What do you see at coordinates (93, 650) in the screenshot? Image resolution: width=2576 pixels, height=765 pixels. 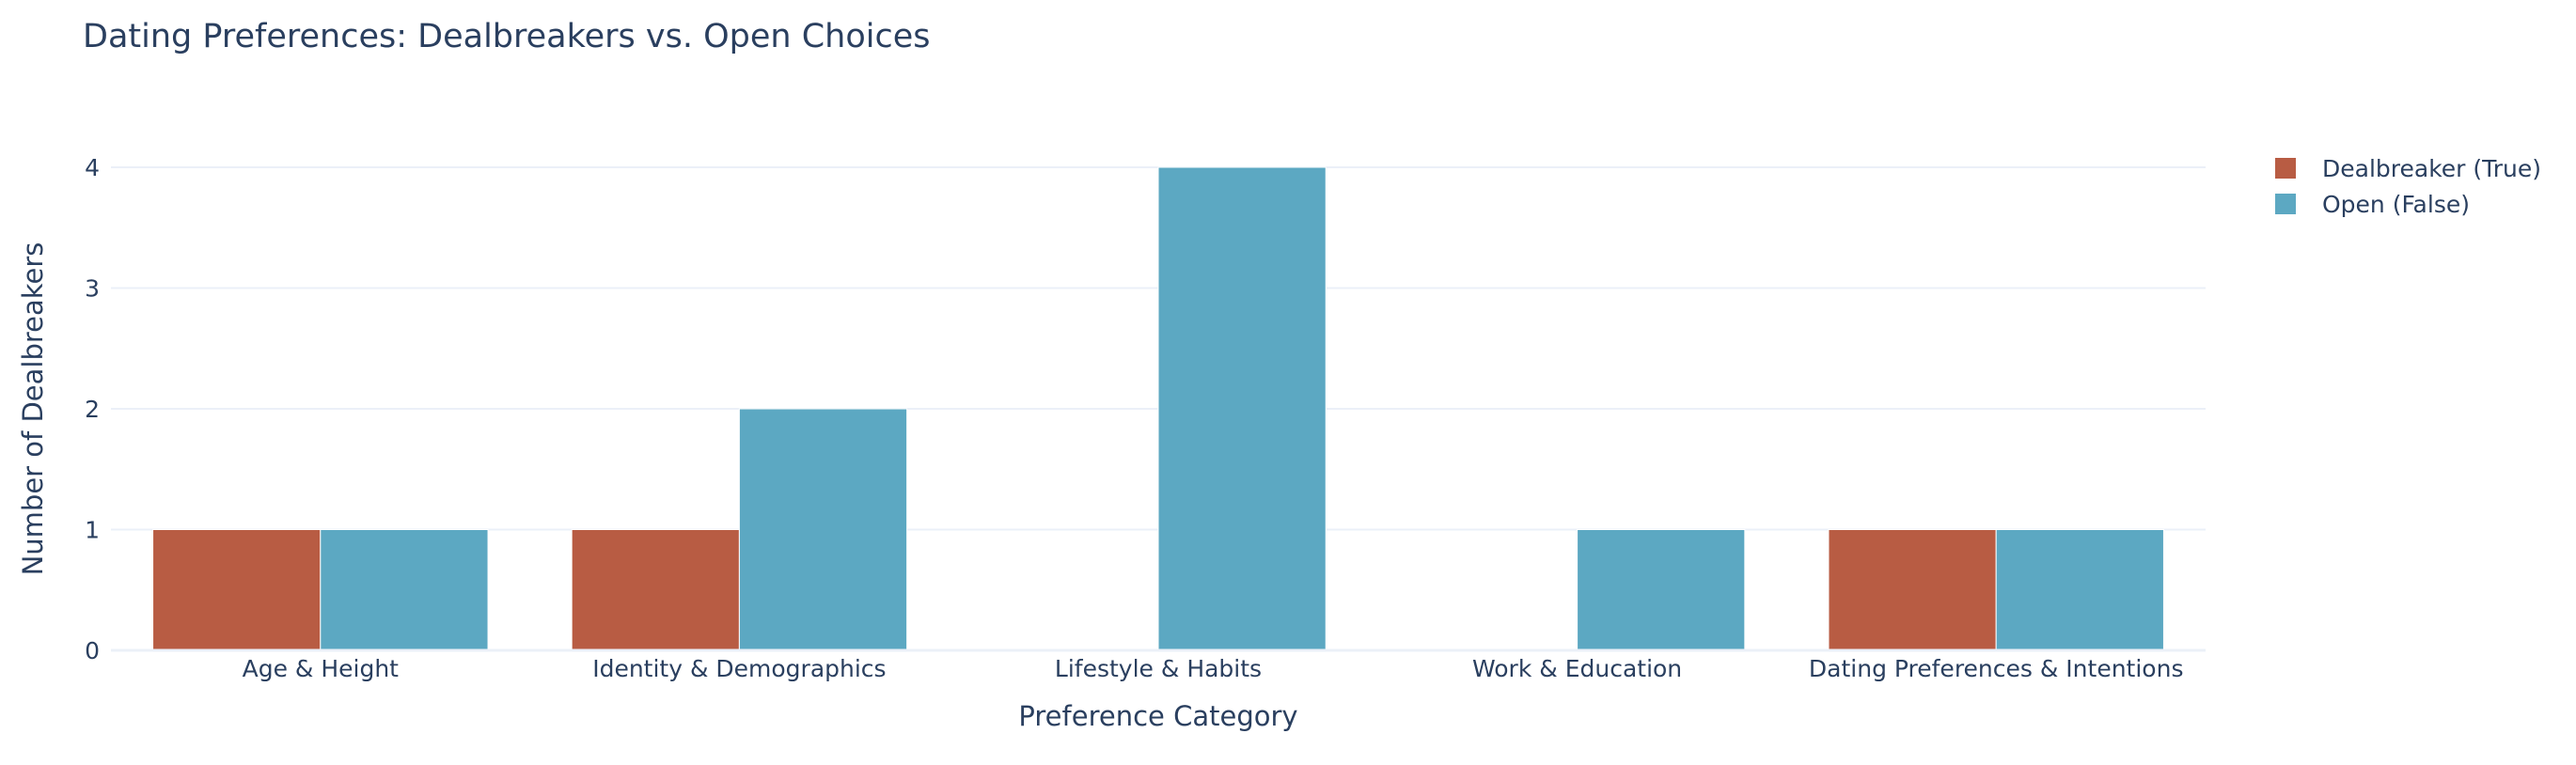 I see `y-tick-label: 0` at bounding box center [93, 650].